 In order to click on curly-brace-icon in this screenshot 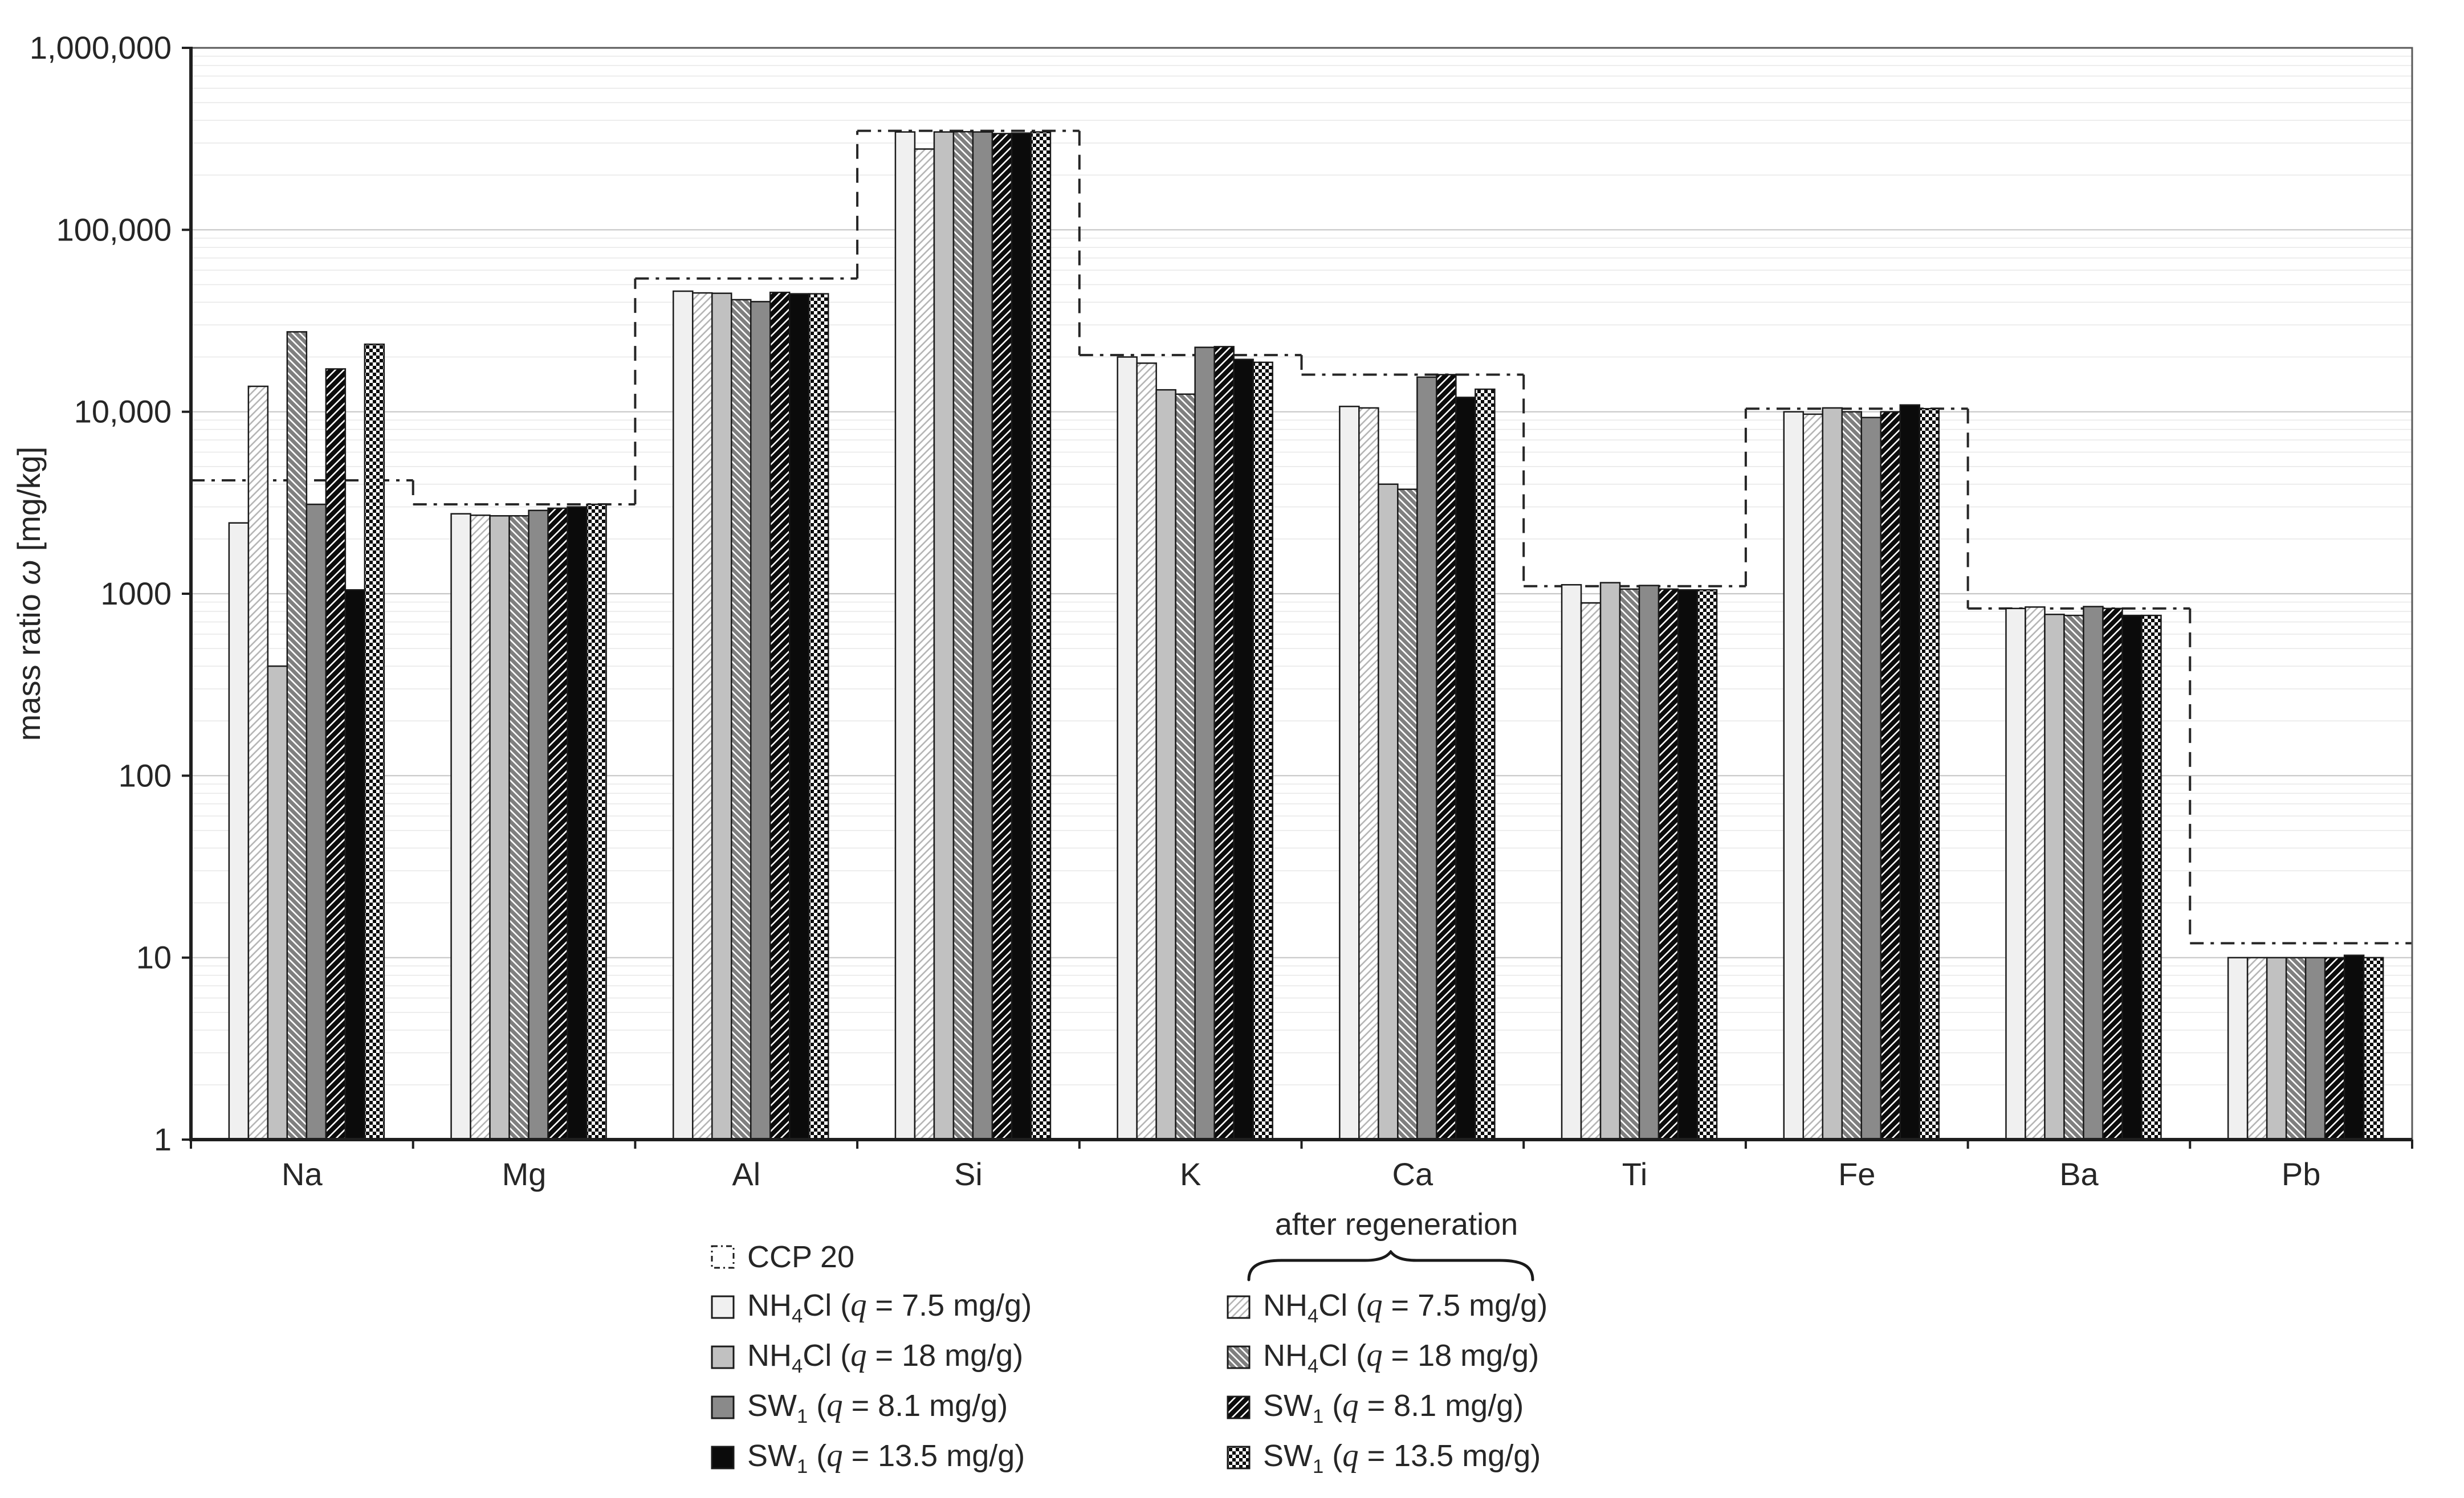, I will do `click(1390, 1265)`.